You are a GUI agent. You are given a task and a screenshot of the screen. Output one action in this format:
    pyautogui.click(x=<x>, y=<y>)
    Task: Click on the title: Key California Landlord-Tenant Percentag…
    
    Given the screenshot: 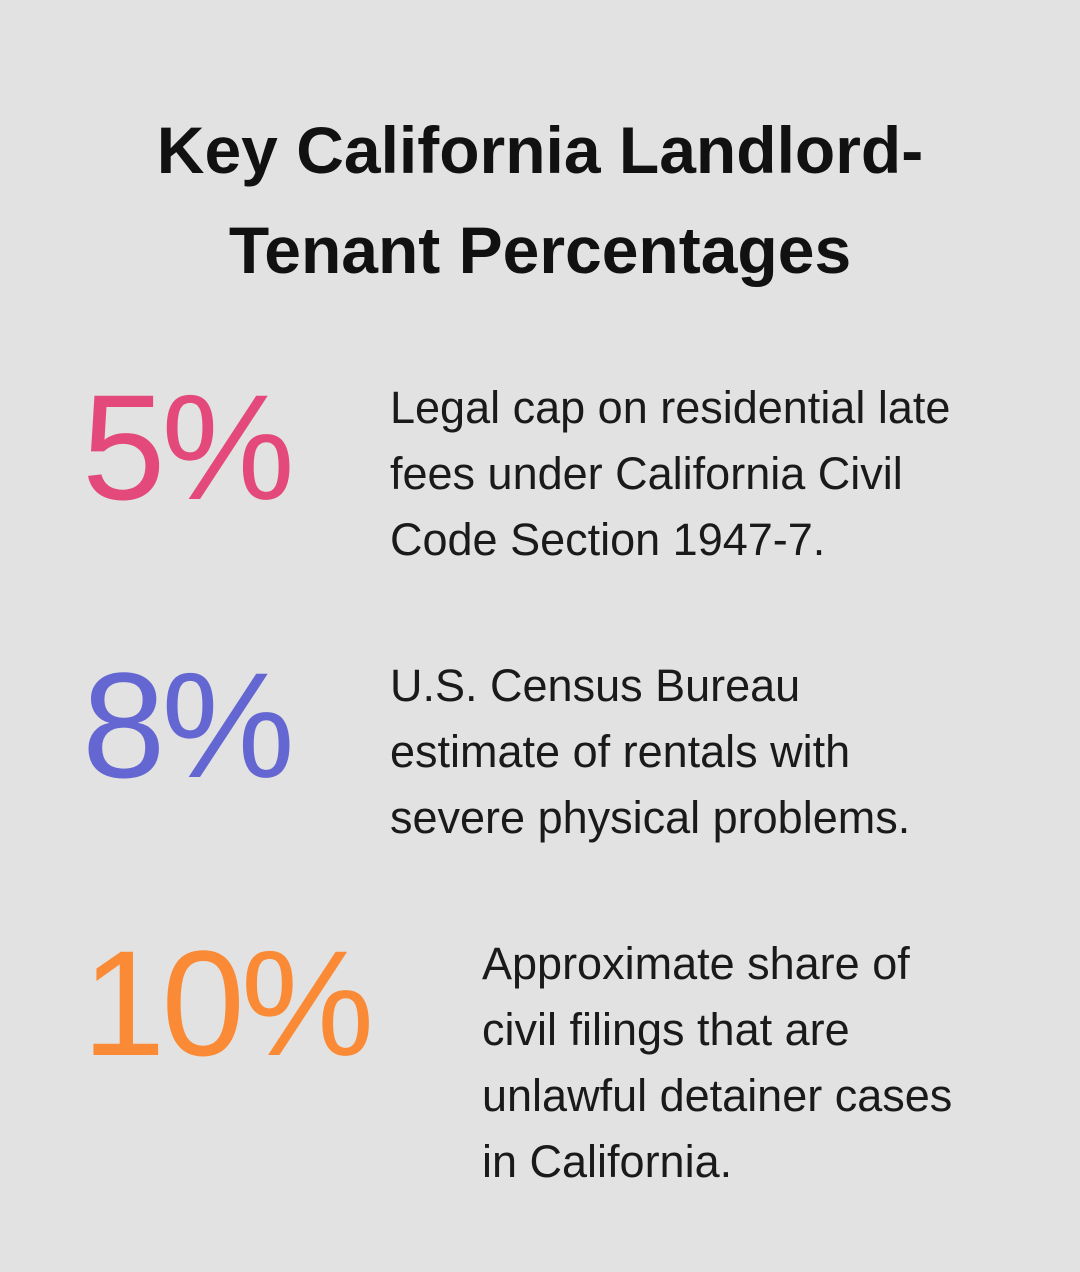 What is the action you would take?
    pyautogui.click(x=540, y=200)
    